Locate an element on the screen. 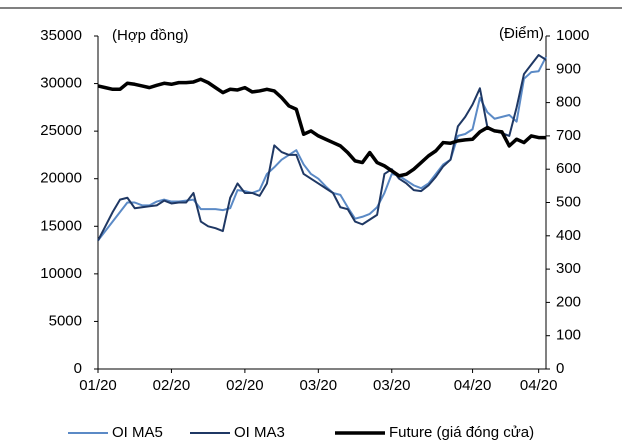 The image size is (622, 445). x-tick-label: 01/20 is located at coordinates (98, 385).